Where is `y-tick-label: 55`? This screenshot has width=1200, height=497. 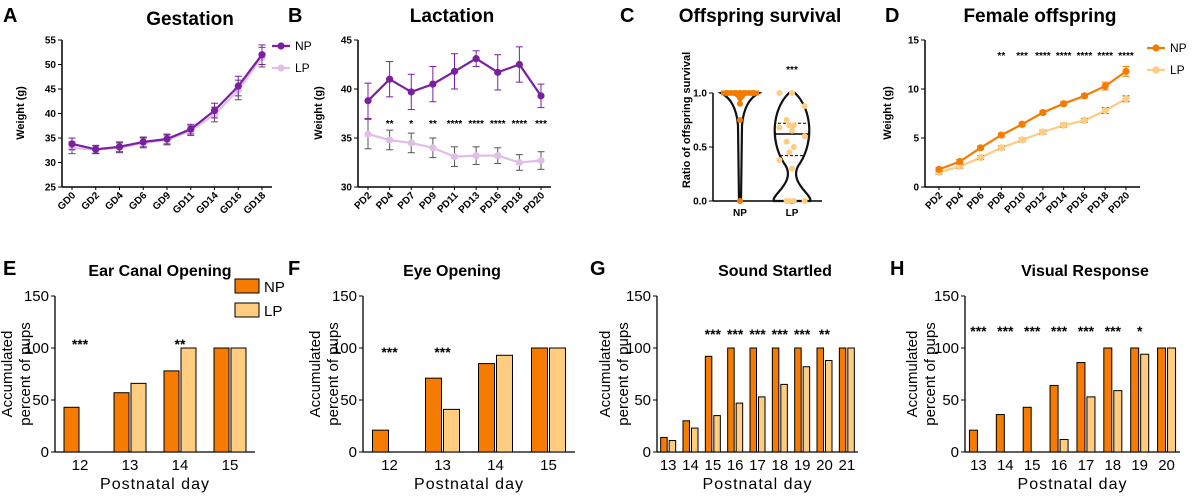
y-tick-label: 55 is located at coordinates (51, 41).